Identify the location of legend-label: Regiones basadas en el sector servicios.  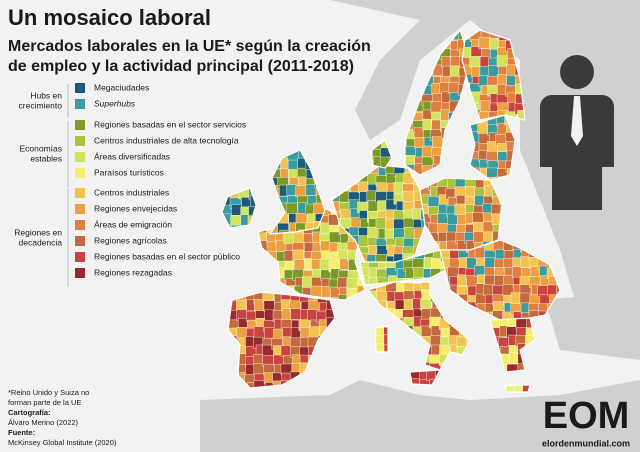
(170, 124).